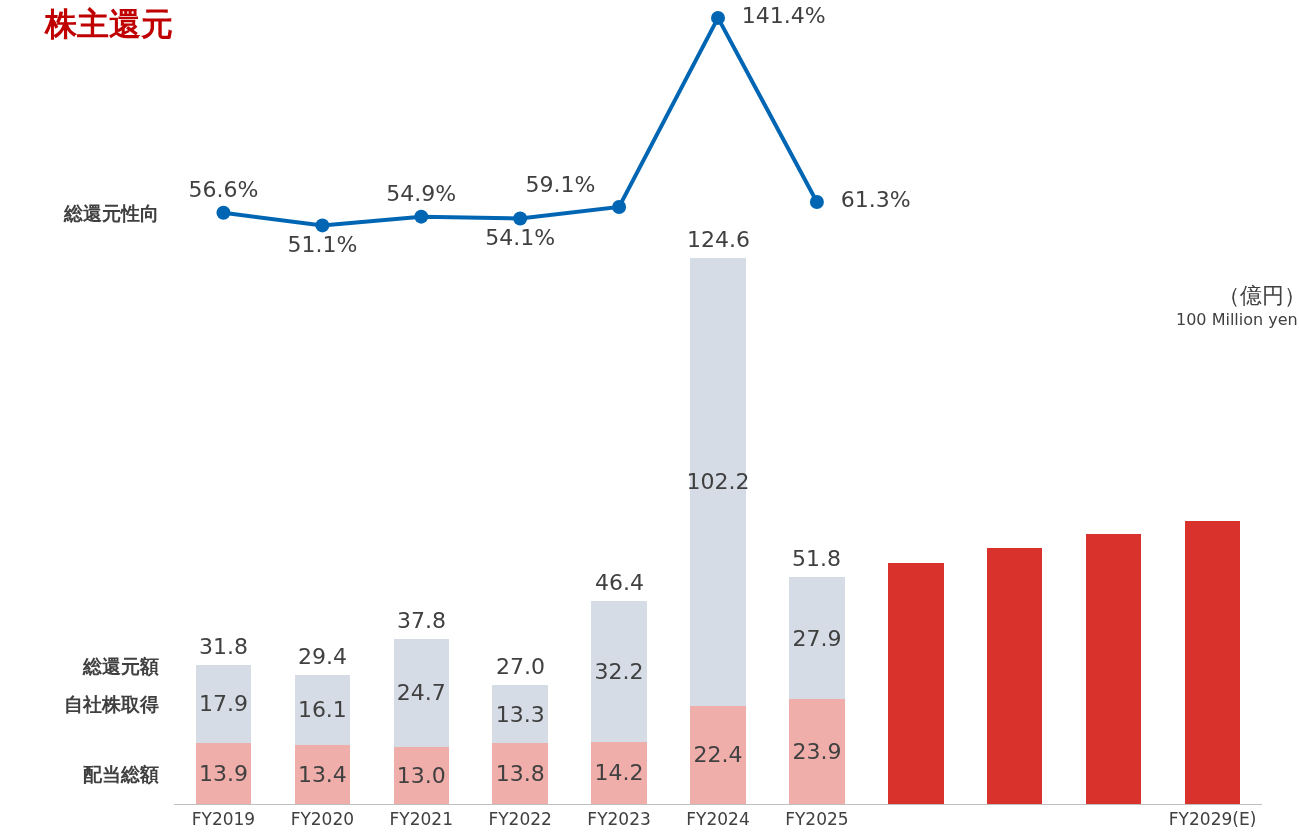 The image size is (1299, 839). What do you see at coordinates (1258, 295) in the screenshot?
I see `annotation: （億円）` at bounding box center [1258, 295].